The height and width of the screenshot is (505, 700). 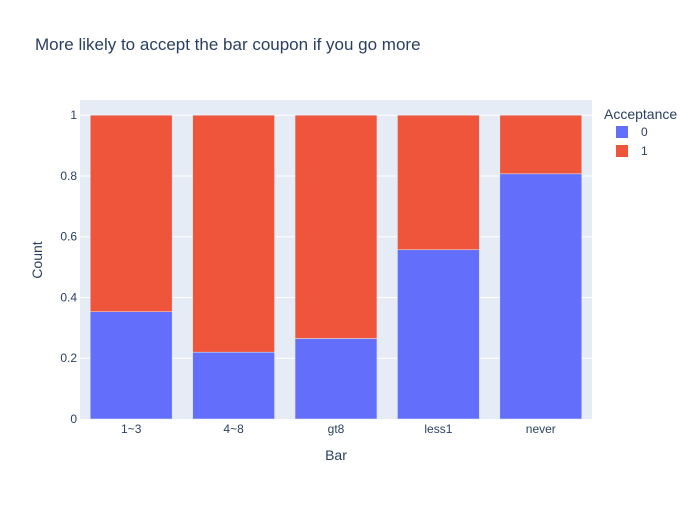 I want to click on y-tick-label: 0.4, so click(x=68, y=297).